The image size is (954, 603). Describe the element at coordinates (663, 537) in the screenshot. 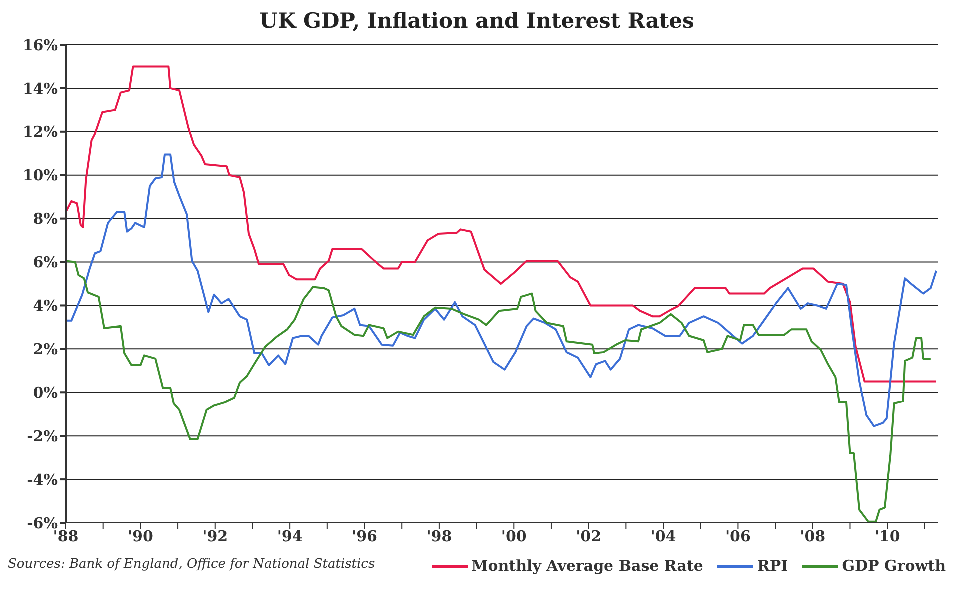

I see `x-tick-label: '04` at that location.